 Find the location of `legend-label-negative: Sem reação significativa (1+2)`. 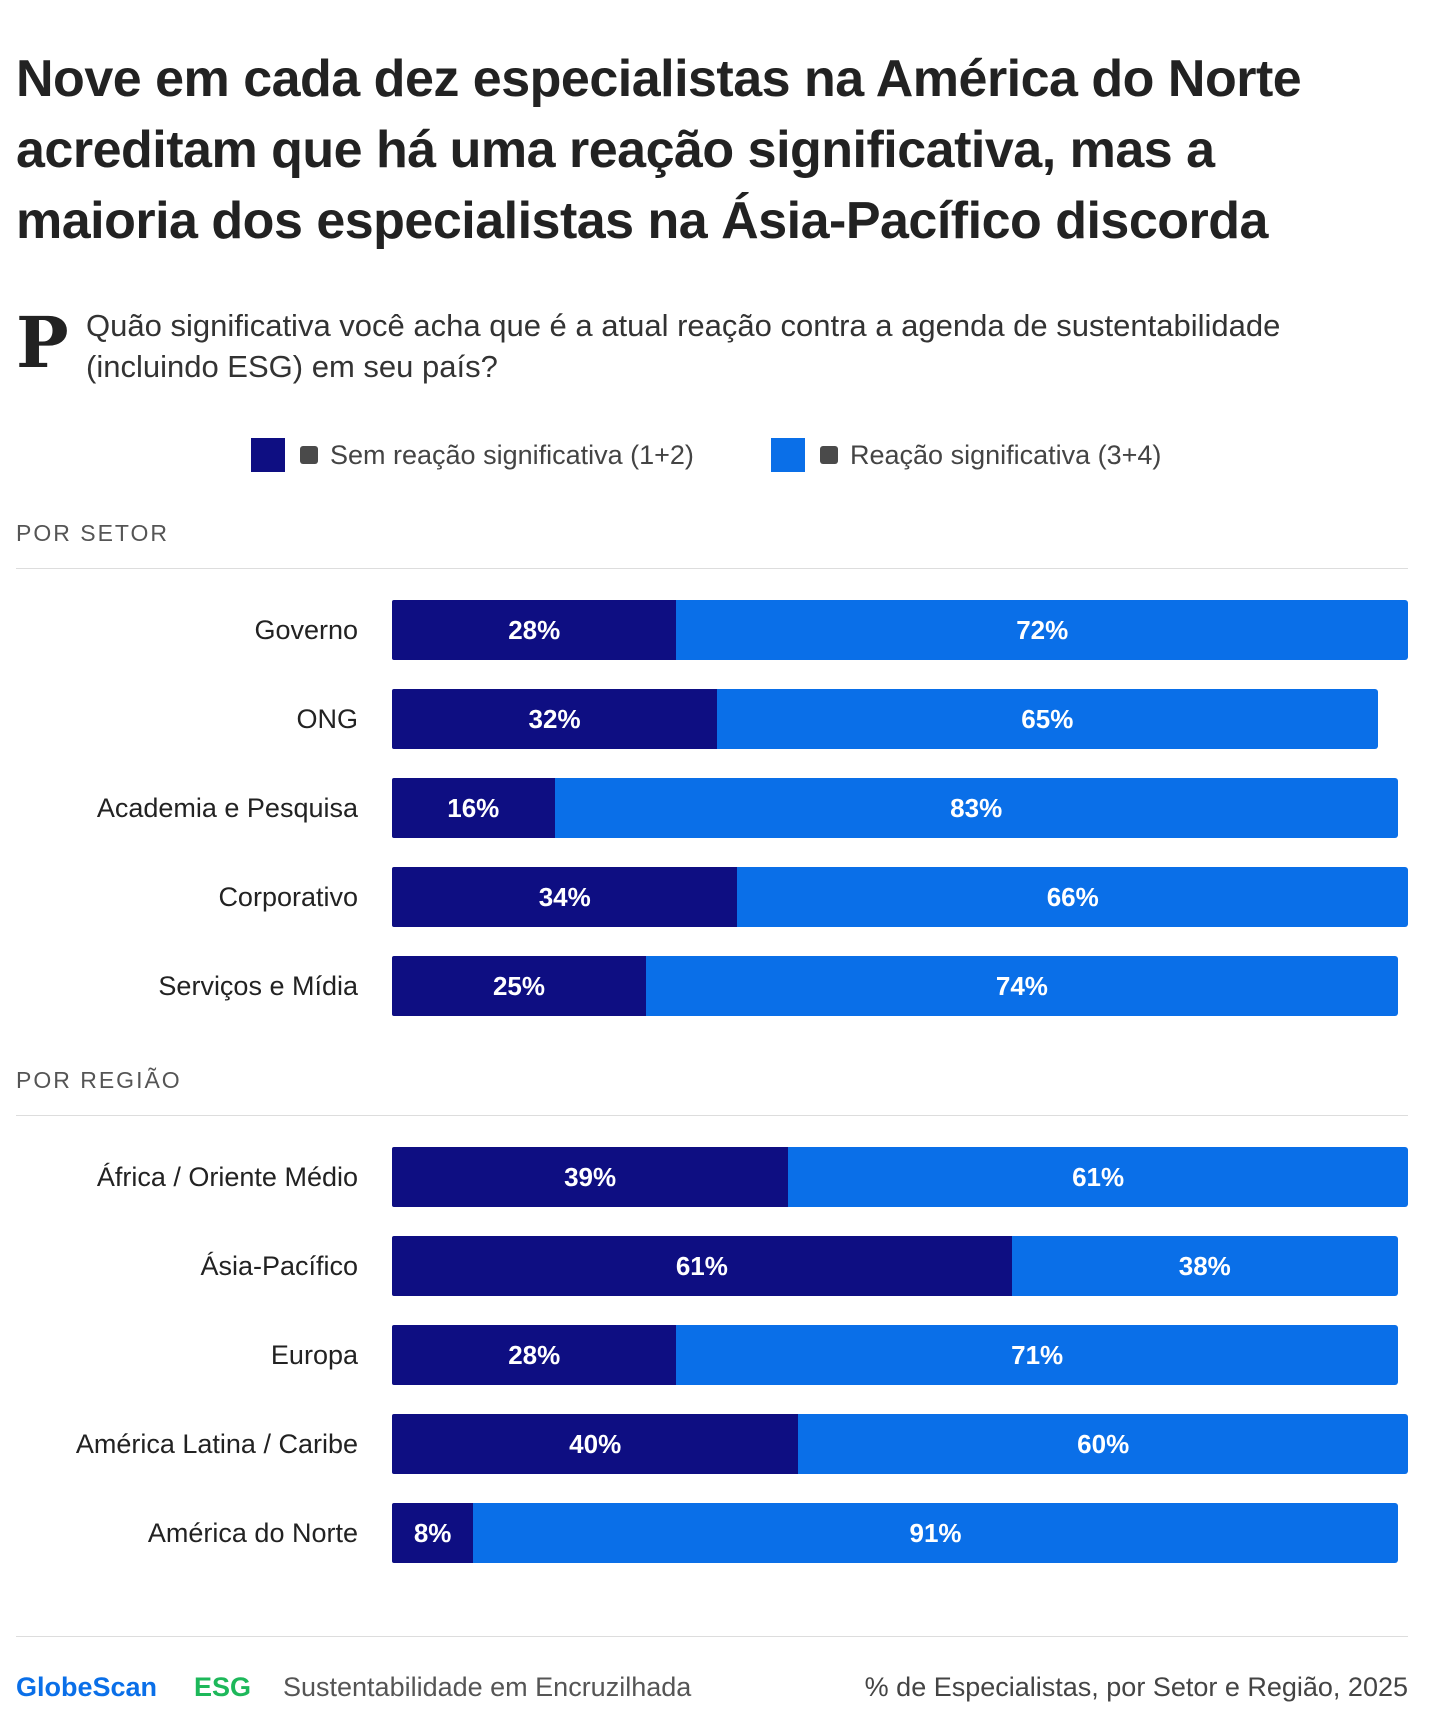

legend-label-negative: Sem reação significativa (1+2) is located at coordinates (512, 454).